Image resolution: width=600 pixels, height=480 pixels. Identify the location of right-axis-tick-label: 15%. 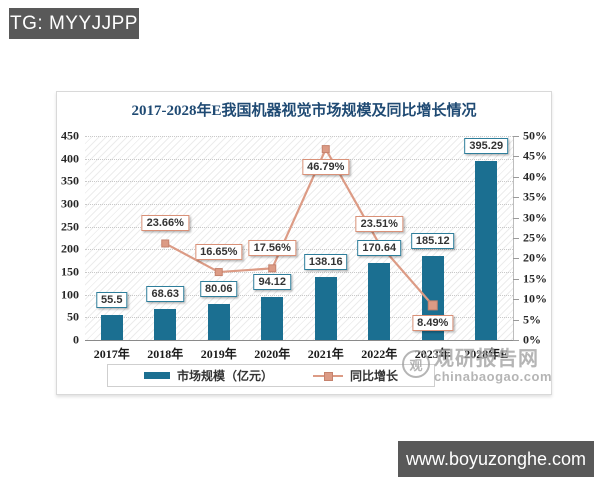
(535, 278).